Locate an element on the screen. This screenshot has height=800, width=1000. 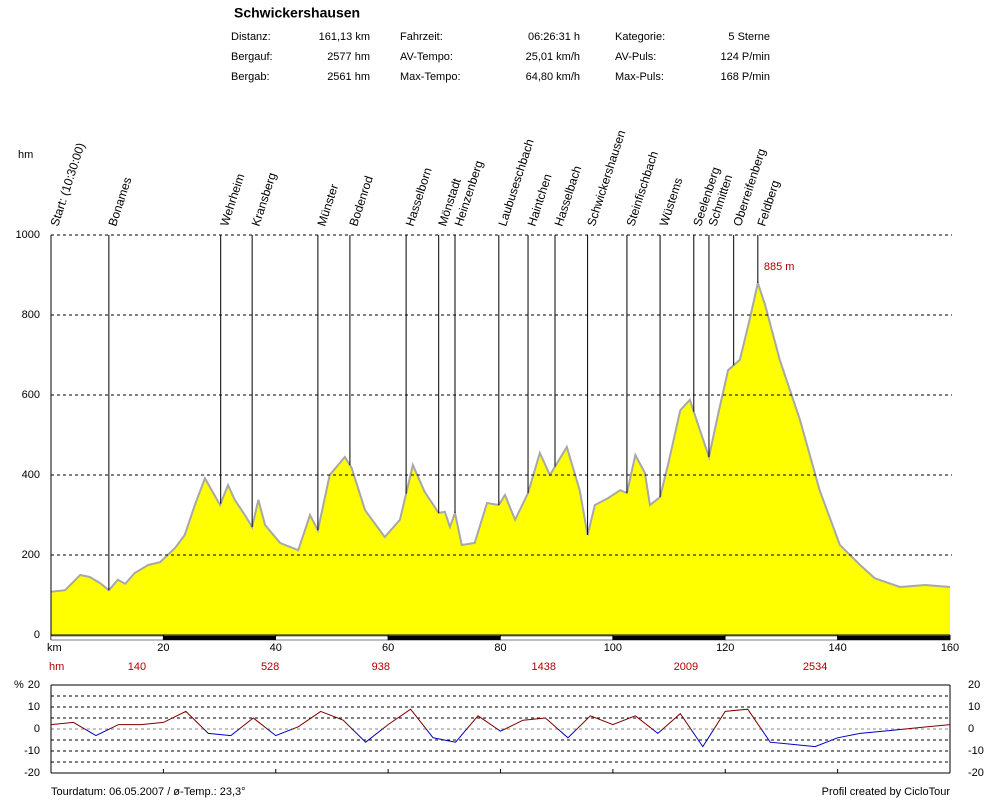
waypoint-label: Münster is located at coordinates (327, 205).